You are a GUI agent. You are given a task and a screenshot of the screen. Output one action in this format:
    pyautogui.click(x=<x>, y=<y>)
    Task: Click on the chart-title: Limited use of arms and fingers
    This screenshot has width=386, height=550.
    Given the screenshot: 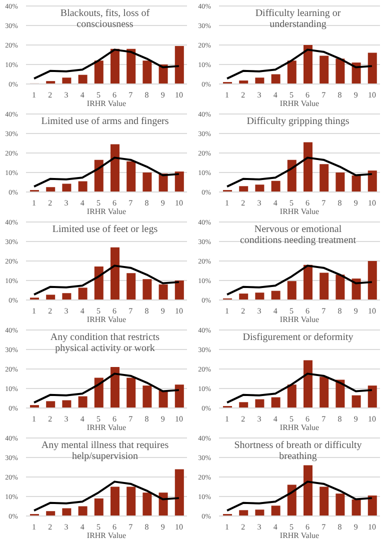 What is the action you would take?
    pyautogui.click(x=105, y=121)
    